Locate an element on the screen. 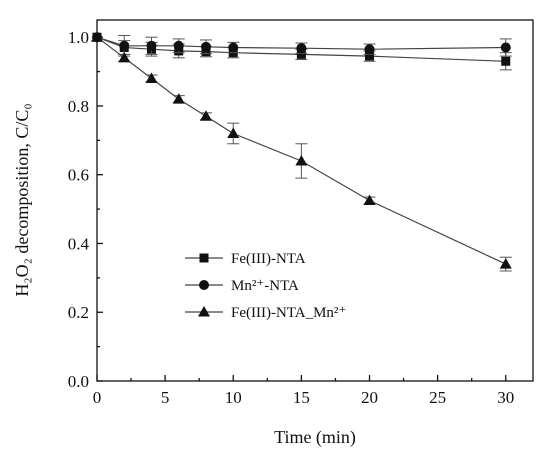 The width and height of the screenshot is (556, 451). x-tick-label: 10 is located at coordinates (233, 397).